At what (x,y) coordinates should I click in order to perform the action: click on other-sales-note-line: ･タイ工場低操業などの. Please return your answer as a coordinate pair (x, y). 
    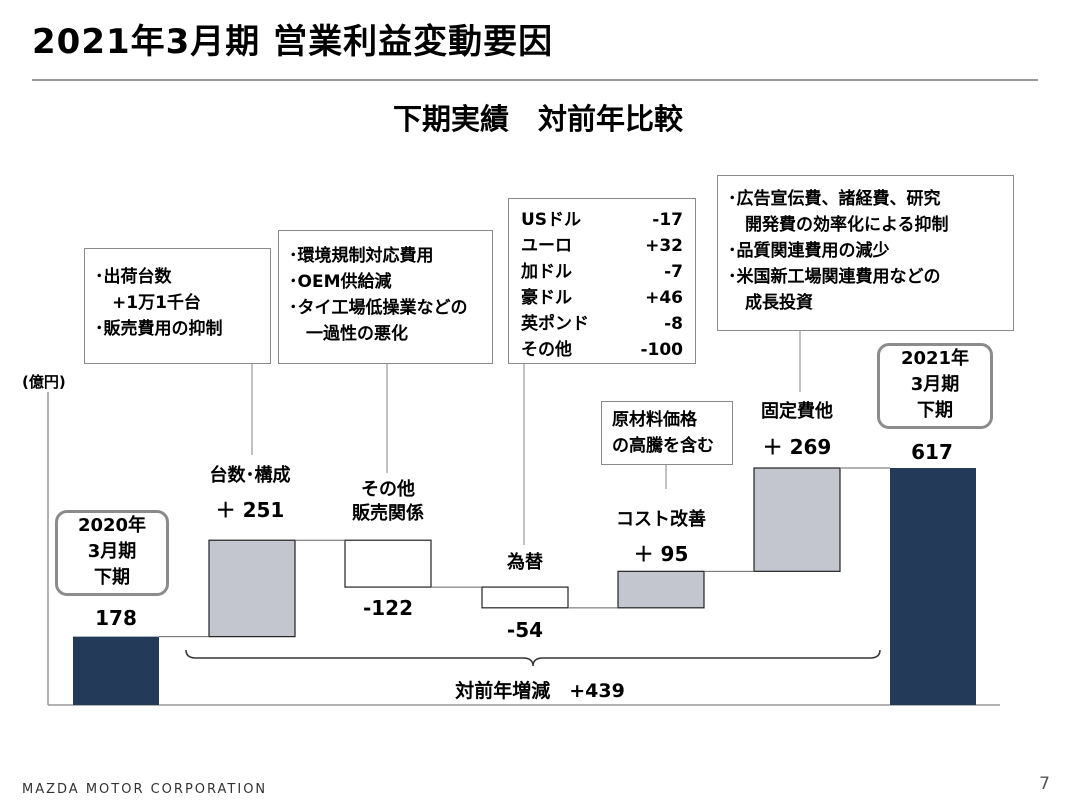
    Looking at the image, I should click on (378, 308).